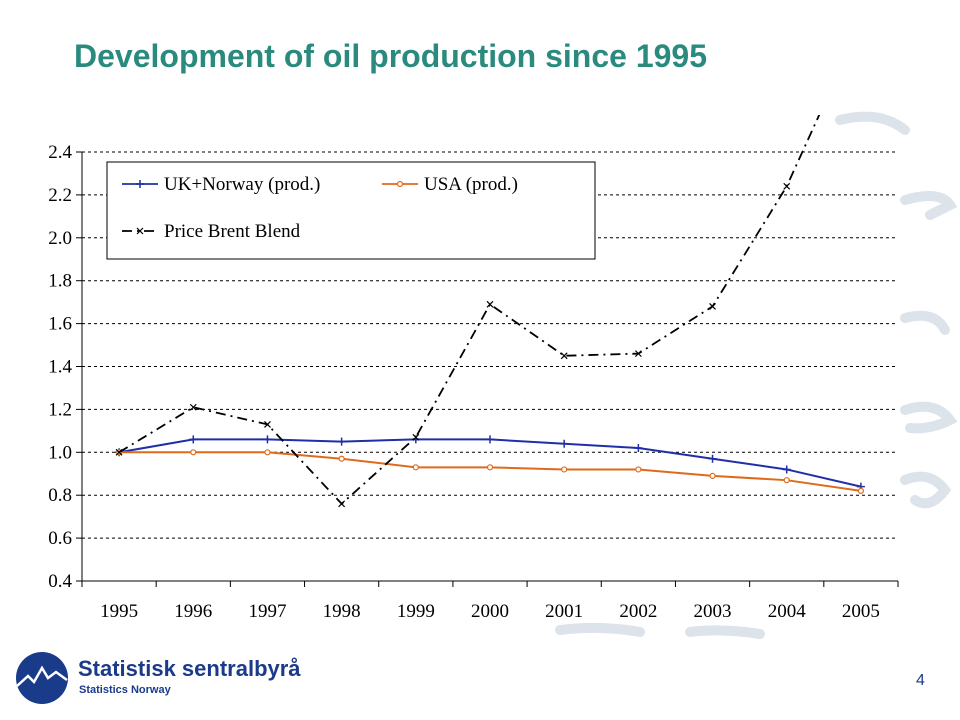 This screenshot has width=960, height=720. Describe the element at coordinates (125, 690) in the screenshot. I see `logo-subtitle: Statistics Norway` at that location.